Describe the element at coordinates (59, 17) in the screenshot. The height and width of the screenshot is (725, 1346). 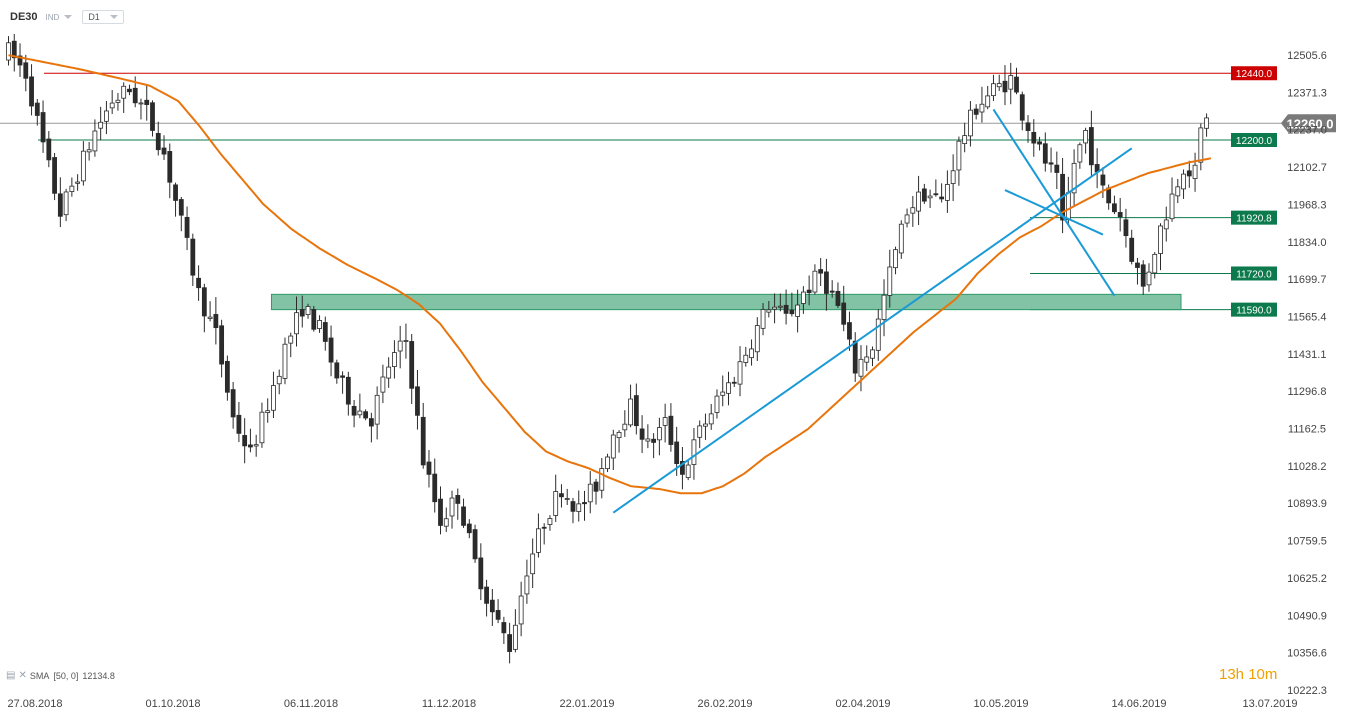
I see `market-selector: IND` at that location.